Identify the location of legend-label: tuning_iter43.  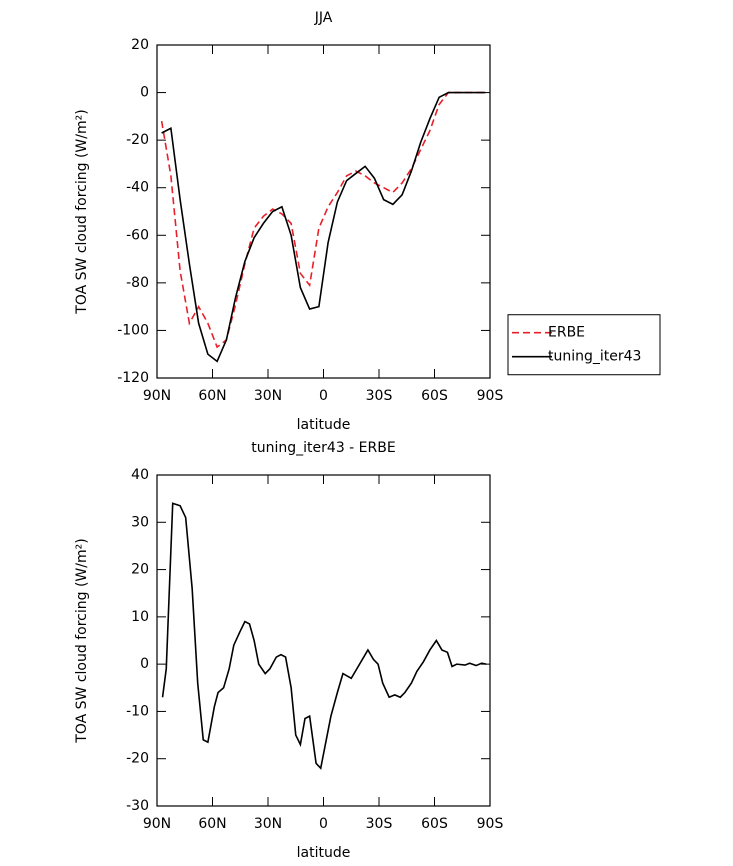
(594, 357).